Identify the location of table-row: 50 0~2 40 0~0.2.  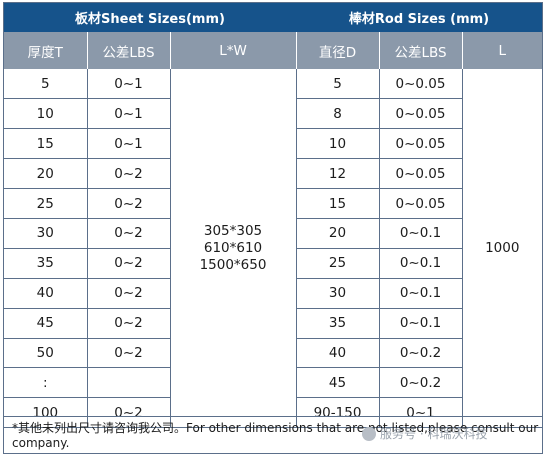
(273, 353).